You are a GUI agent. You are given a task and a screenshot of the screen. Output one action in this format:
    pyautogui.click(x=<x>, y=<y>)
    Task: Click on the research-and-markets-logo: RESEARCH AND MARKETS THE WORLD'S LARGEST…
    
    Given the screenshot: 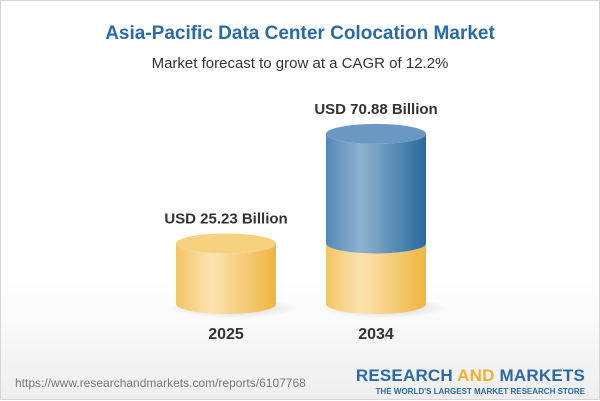 What is the action you would take?
    pyautogui.click(x=470, y=381)
    